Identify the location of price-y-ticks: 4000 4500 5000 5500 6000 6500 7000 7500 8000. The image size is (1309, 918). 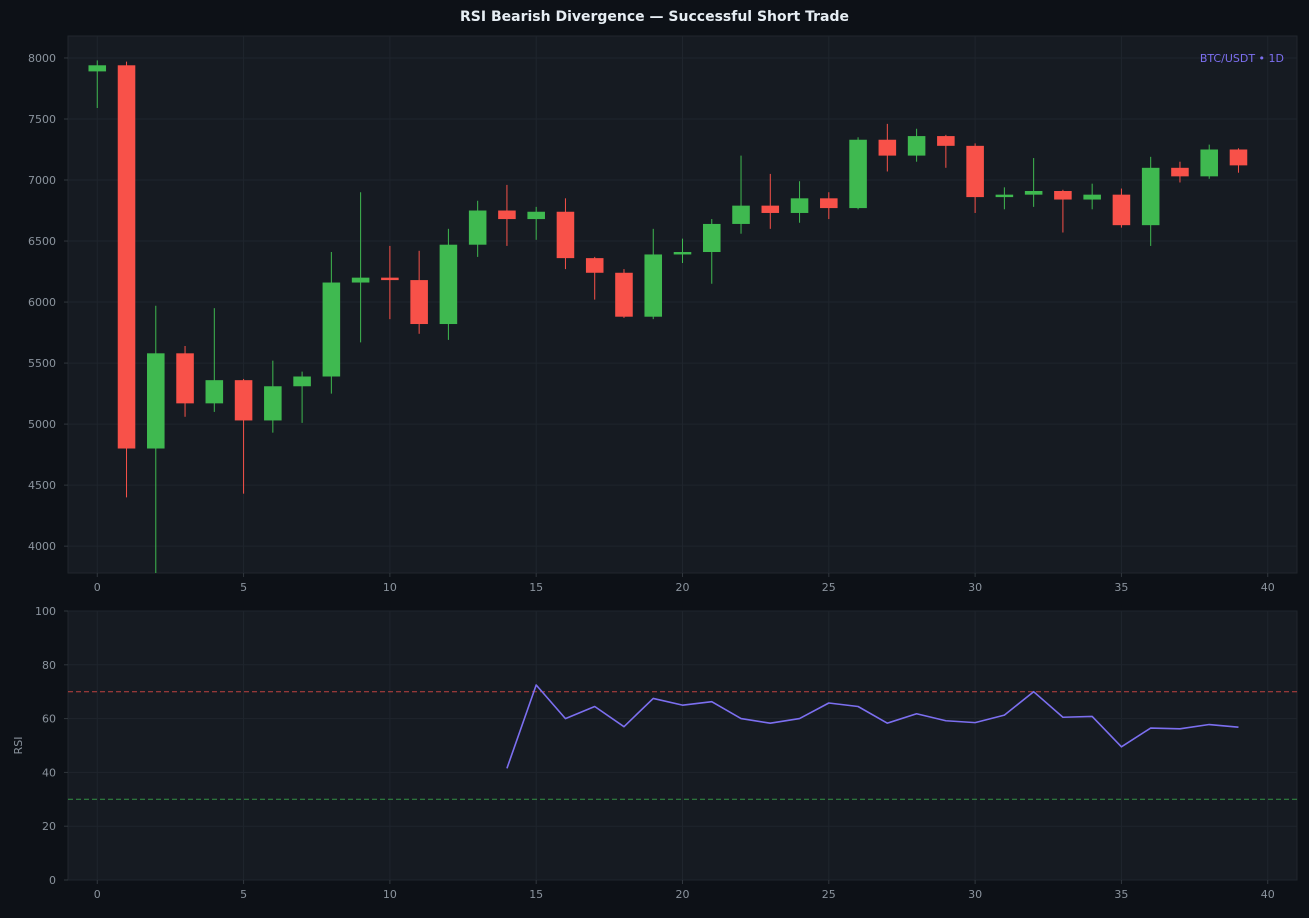
(48, 302).